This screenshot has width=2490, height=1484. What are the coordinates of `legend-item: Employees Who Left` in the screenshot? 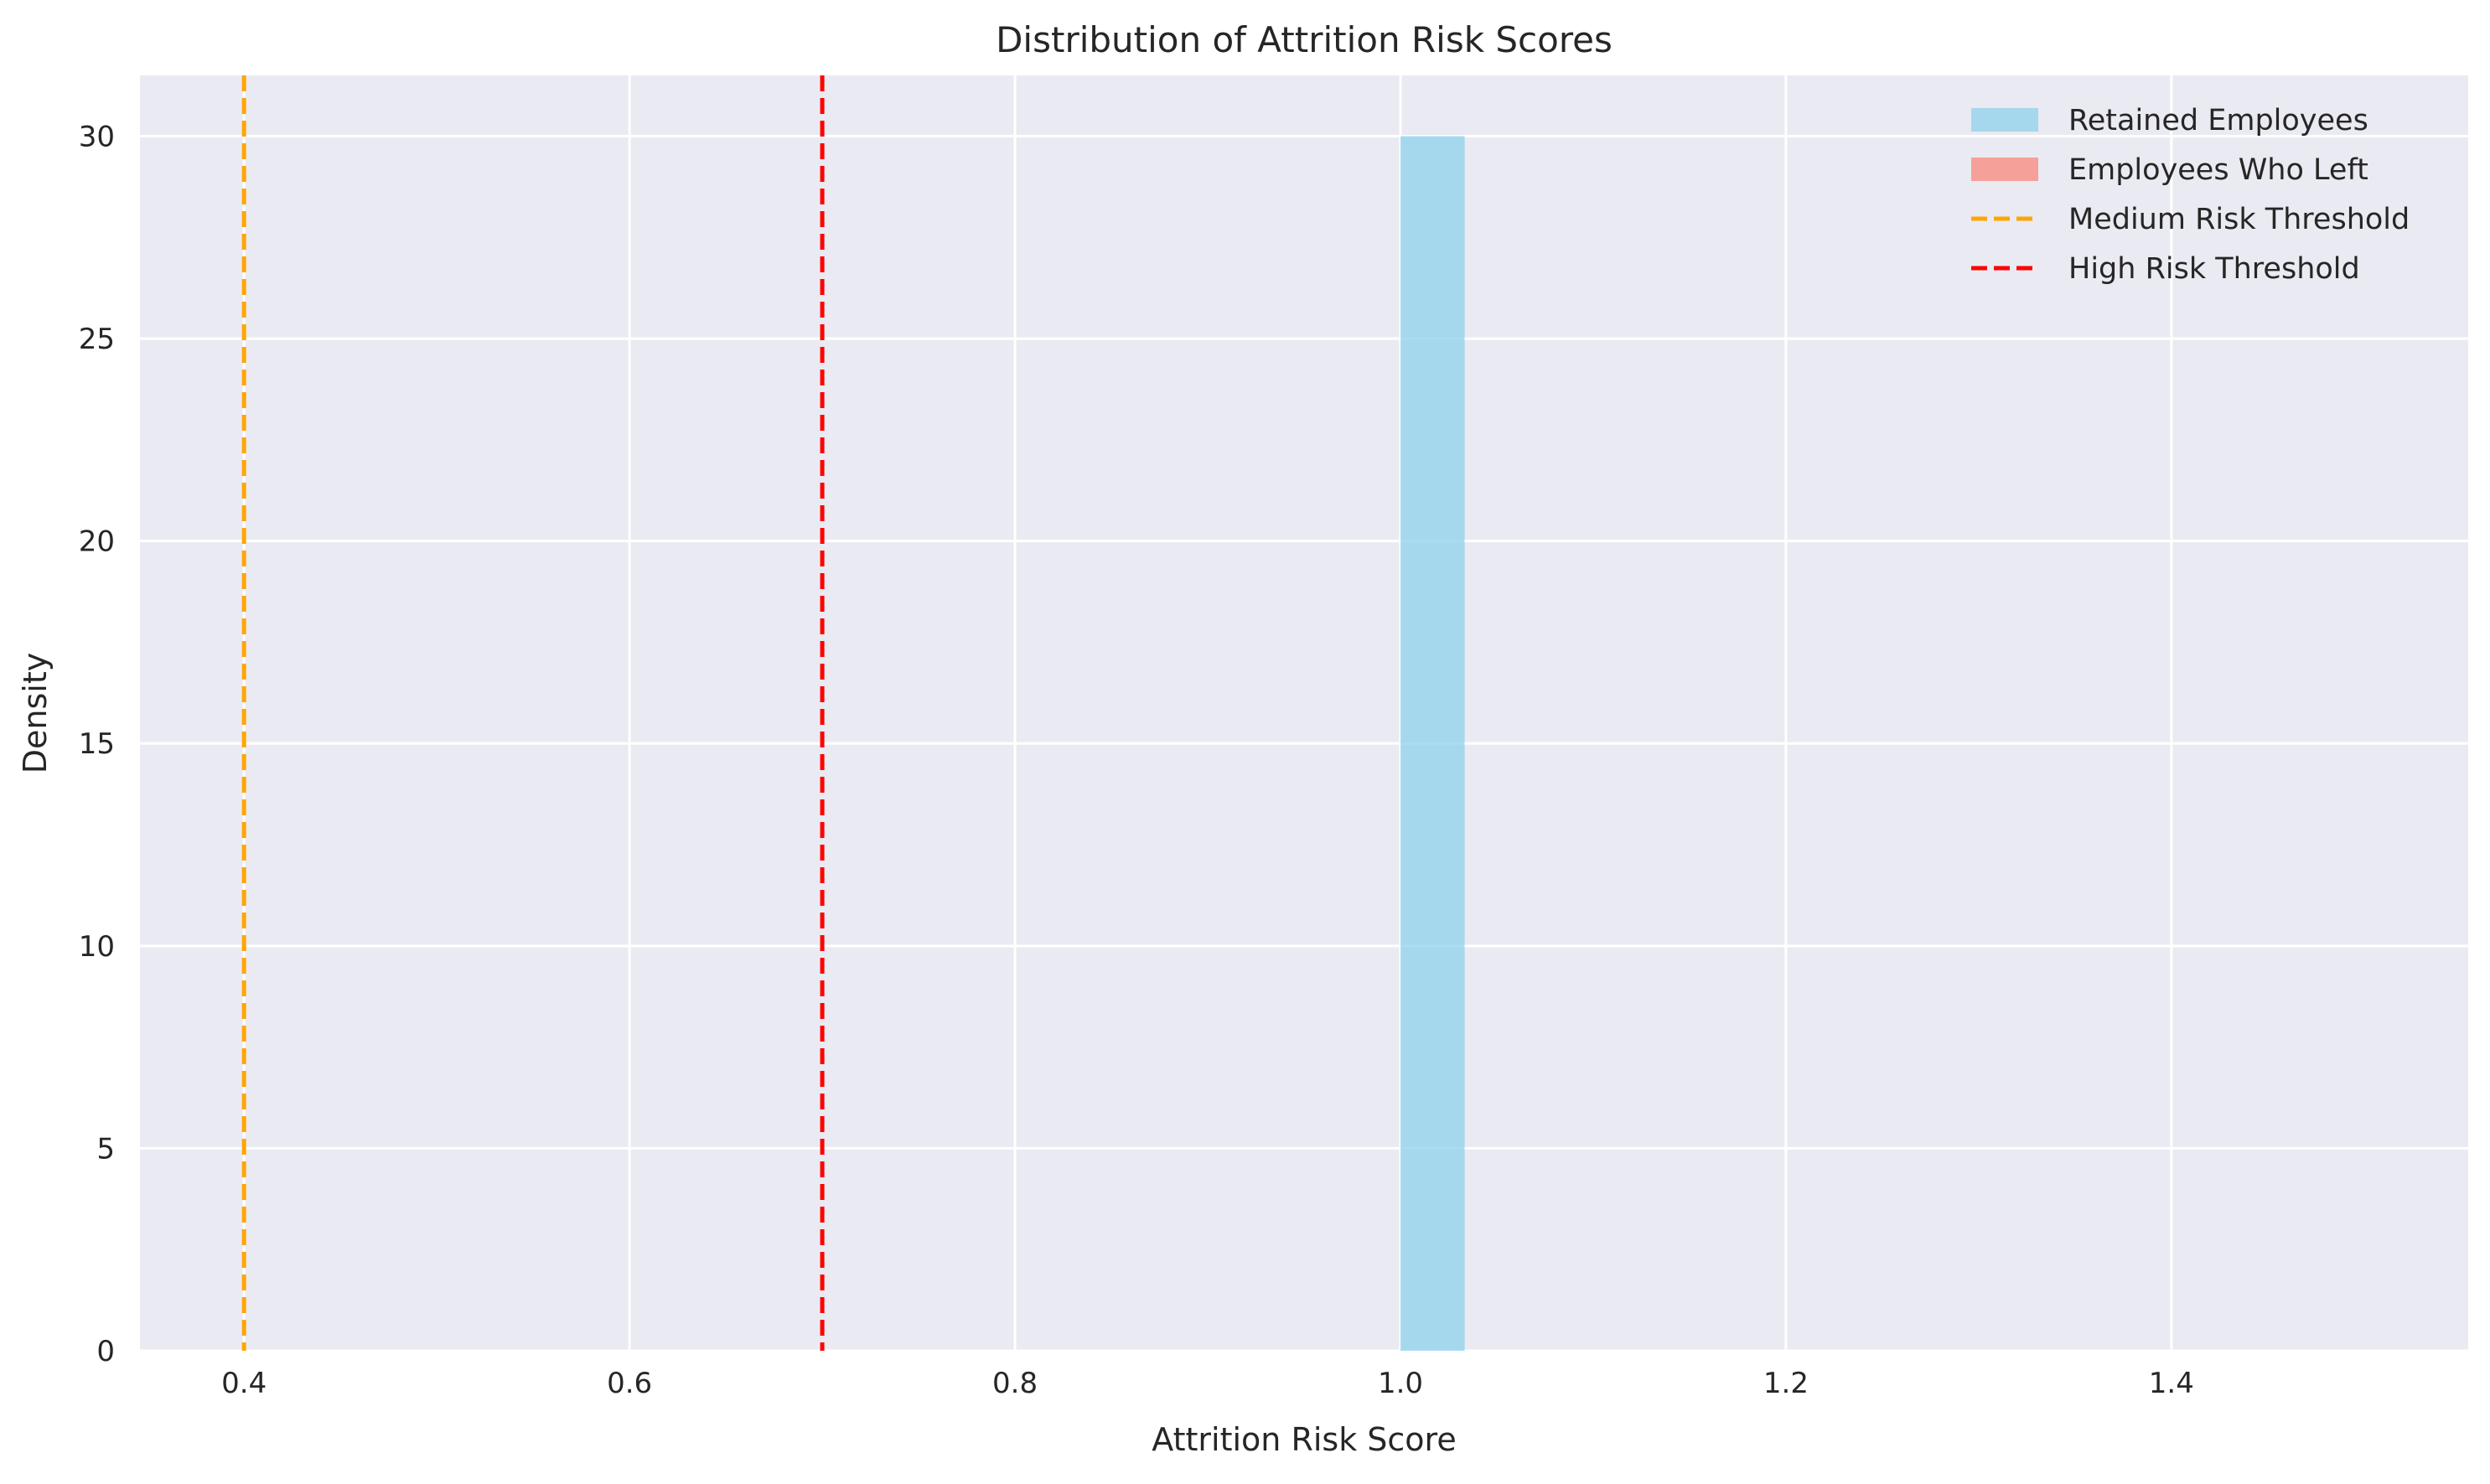 It's located at (2169, 170).